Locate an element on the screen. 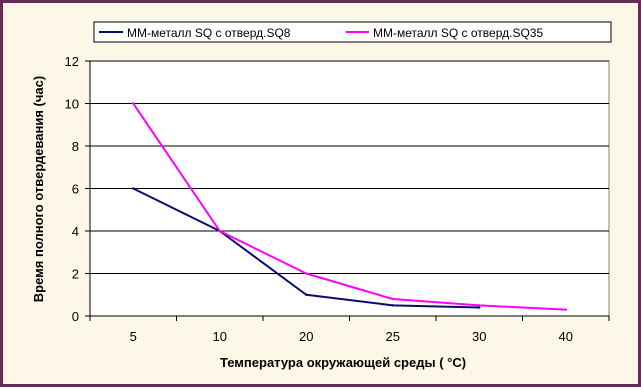 The image size is (641, 389). legend-label-series-1: ММ-металл SQ с отверд.SQ8 is located at coordinates (209, 33).